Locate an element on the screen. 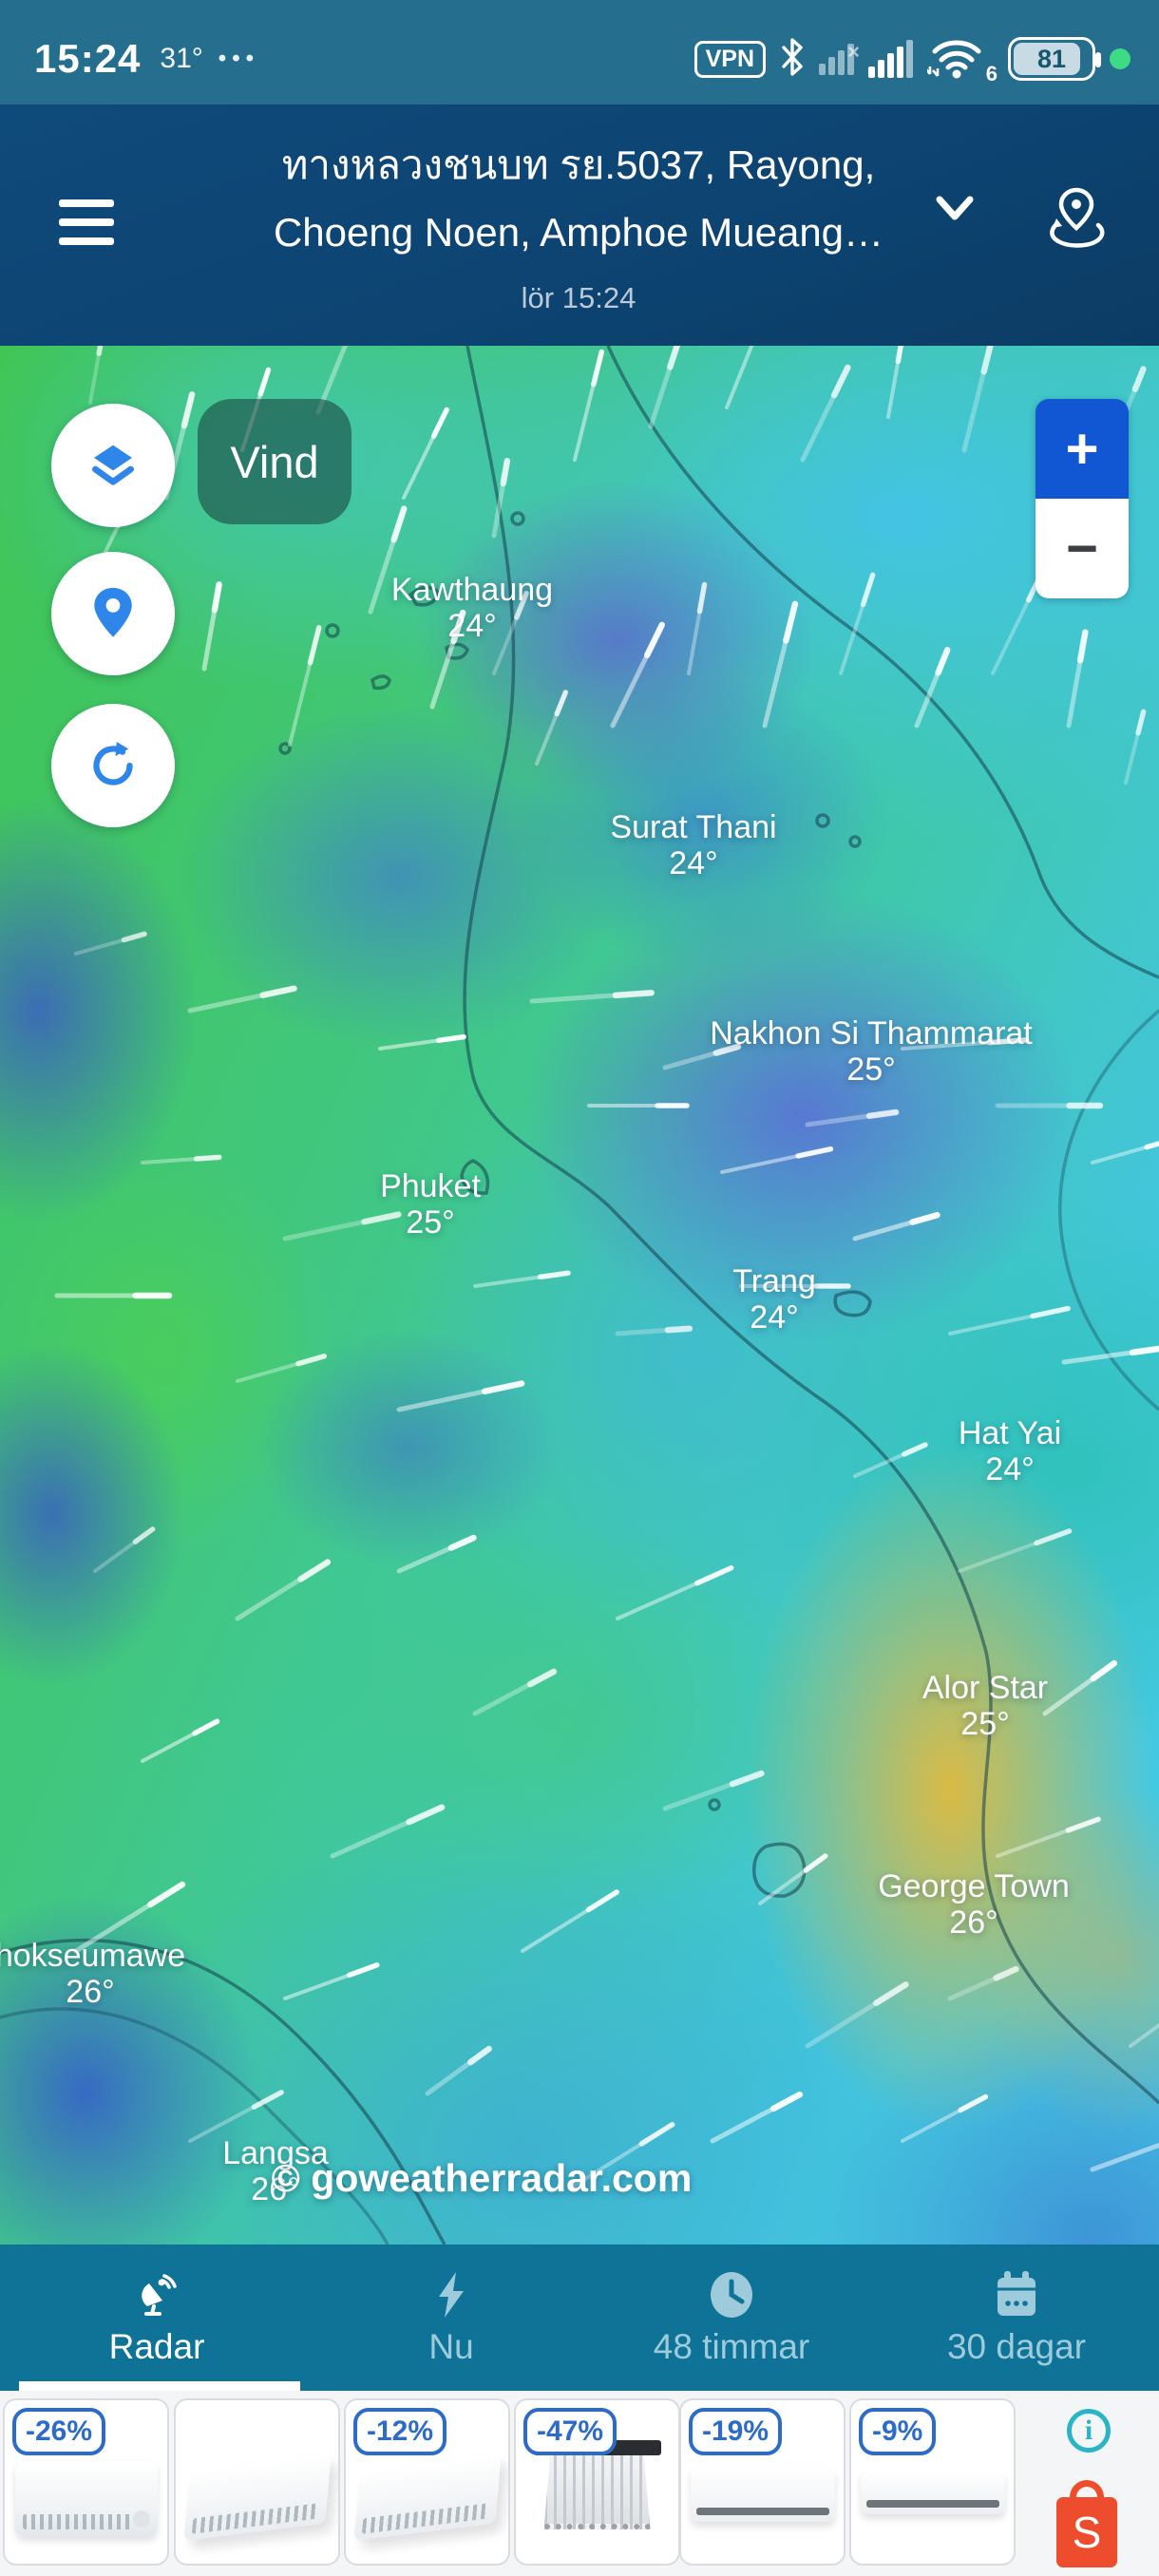 This screenshot has height=2576, width=1159. city-label: Phuket 25° is located at coordinates (430, 1204).